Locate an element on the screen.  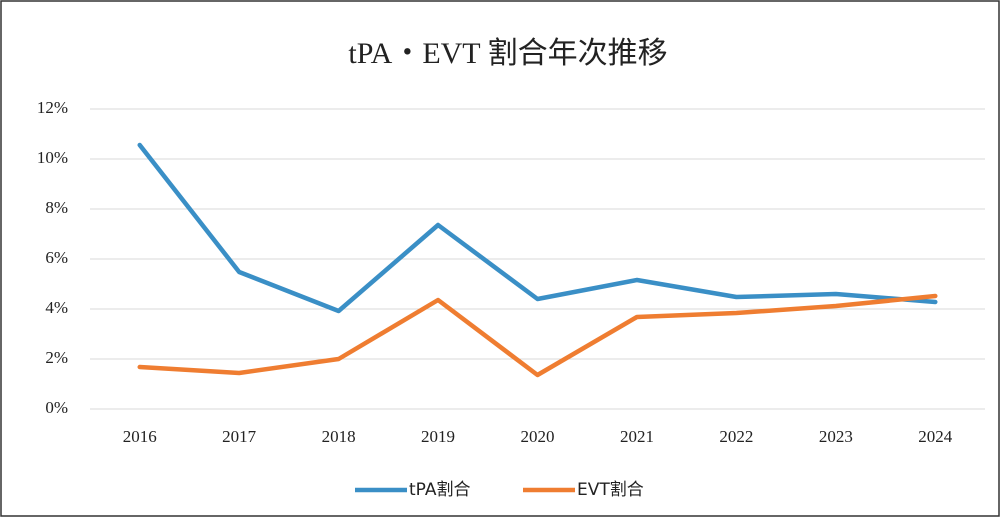
chart-title: tPA・EVT 割合年次推移 is located at coordinates (507, 53).